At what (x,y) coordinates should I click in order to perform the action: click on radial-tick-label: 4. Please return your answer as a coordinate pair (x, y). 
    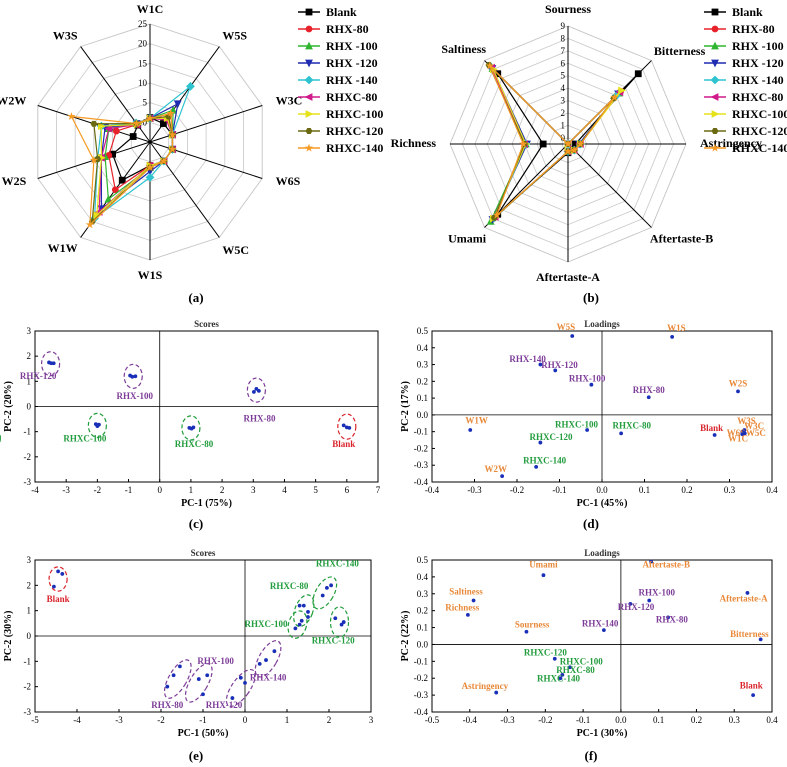
    Looking at the image, I should click on (563, 88).